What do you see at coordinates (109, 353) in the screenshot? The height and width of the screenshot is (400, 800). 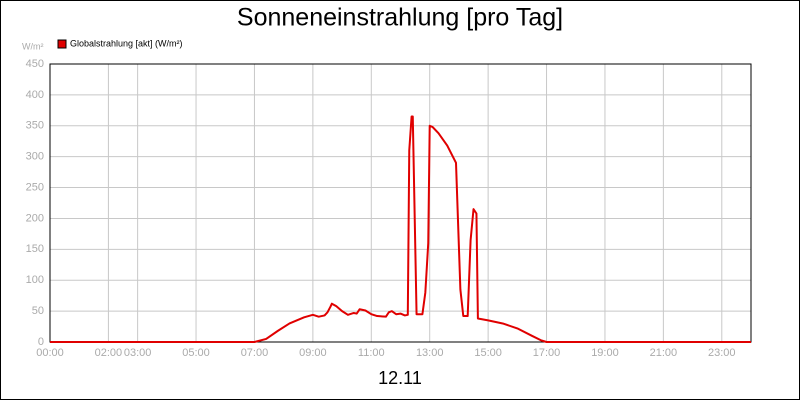 I see `x-tick-label: 02:00` at bounding box center [109, 353].